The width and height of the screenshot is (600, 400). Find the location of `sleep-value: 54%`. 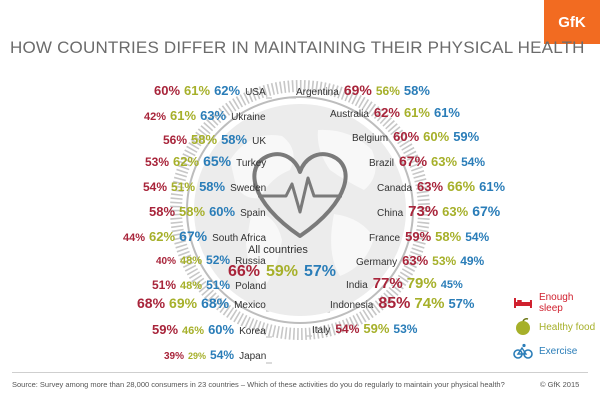

sleep-value: 54% is located at coordinates (347, 328).